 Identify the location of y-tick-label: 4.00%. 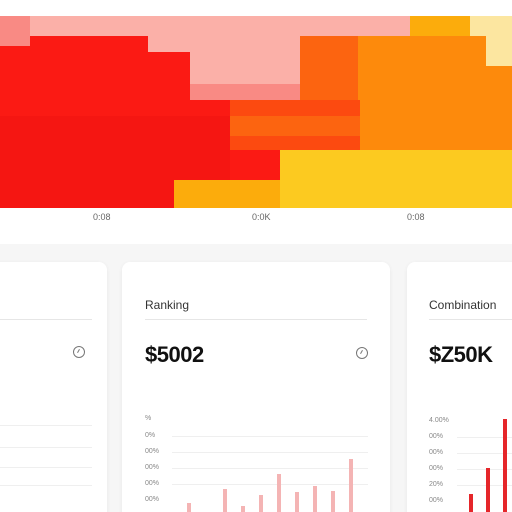
(439, 420).